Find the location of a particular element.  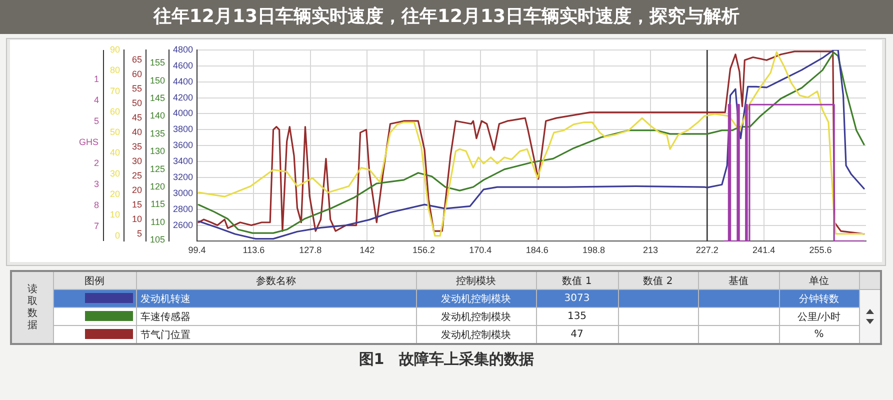

y2-tick-label: 155 is located at coordinates (158, 63).